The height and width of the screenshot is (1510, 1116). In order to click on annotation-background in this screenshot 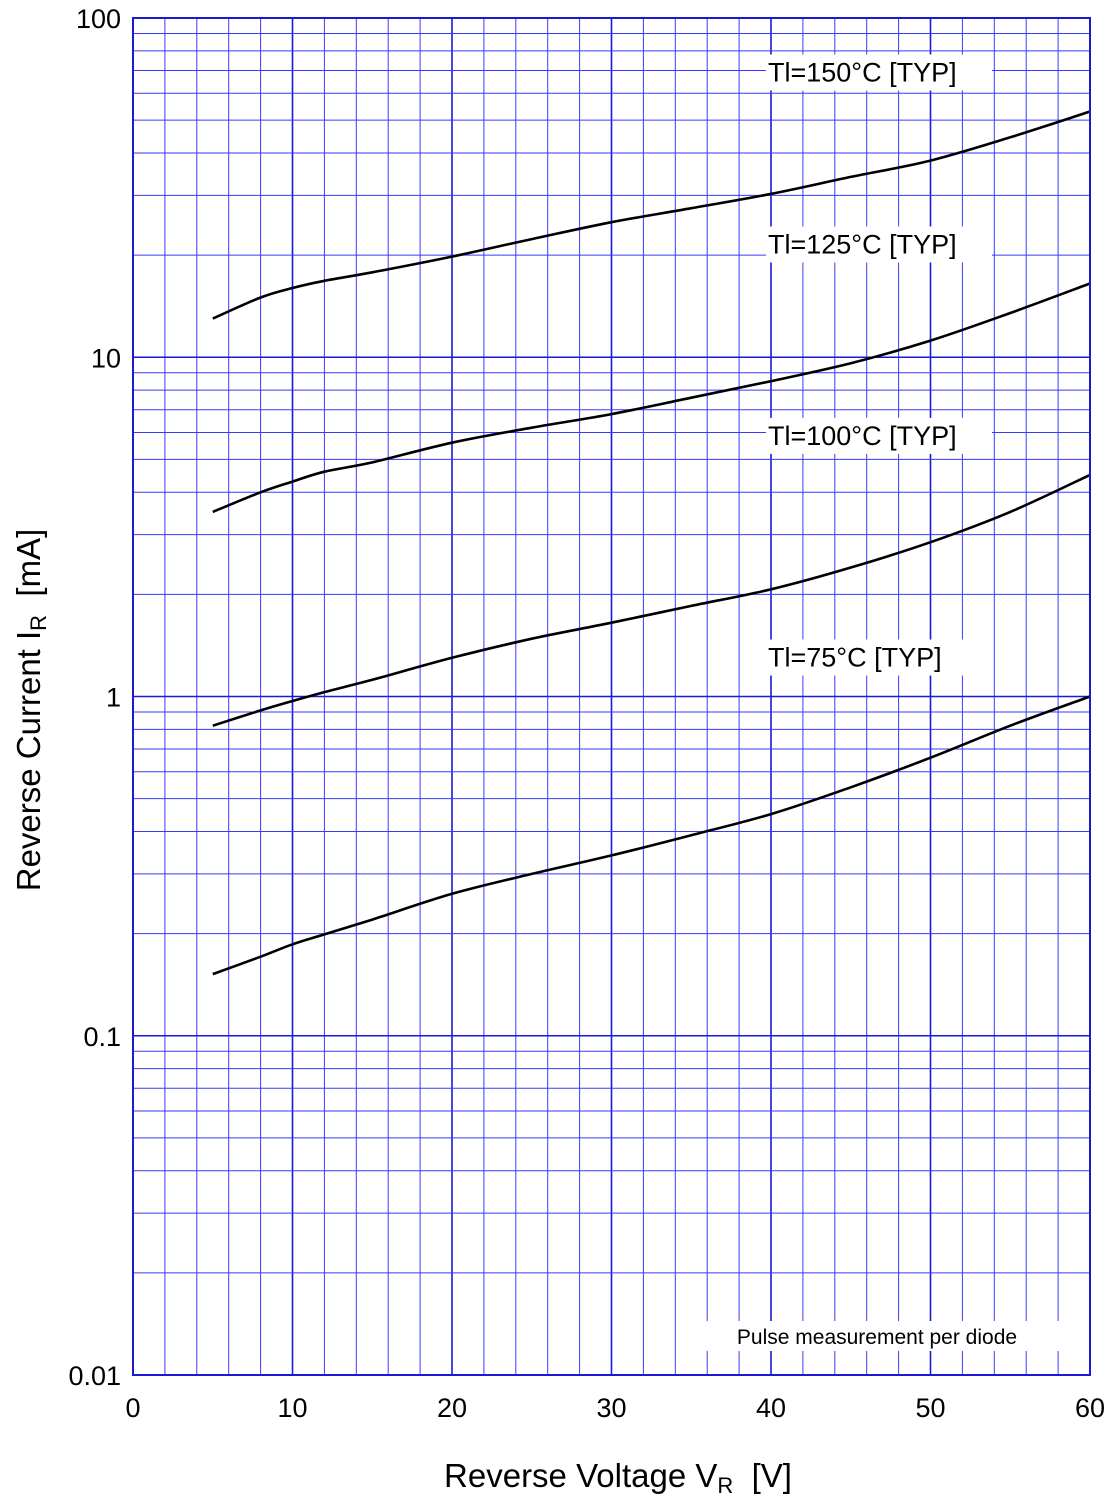, I will do `click(877, 1336)`.